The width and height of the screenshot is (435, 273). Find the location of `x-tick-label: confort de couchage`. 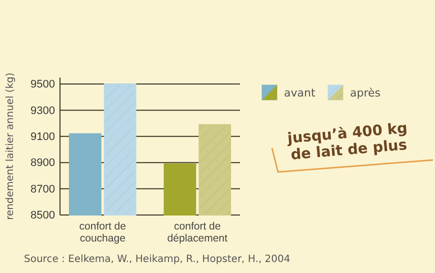

x-tick-label: confort de couchage is located at coordinates (102, 232).